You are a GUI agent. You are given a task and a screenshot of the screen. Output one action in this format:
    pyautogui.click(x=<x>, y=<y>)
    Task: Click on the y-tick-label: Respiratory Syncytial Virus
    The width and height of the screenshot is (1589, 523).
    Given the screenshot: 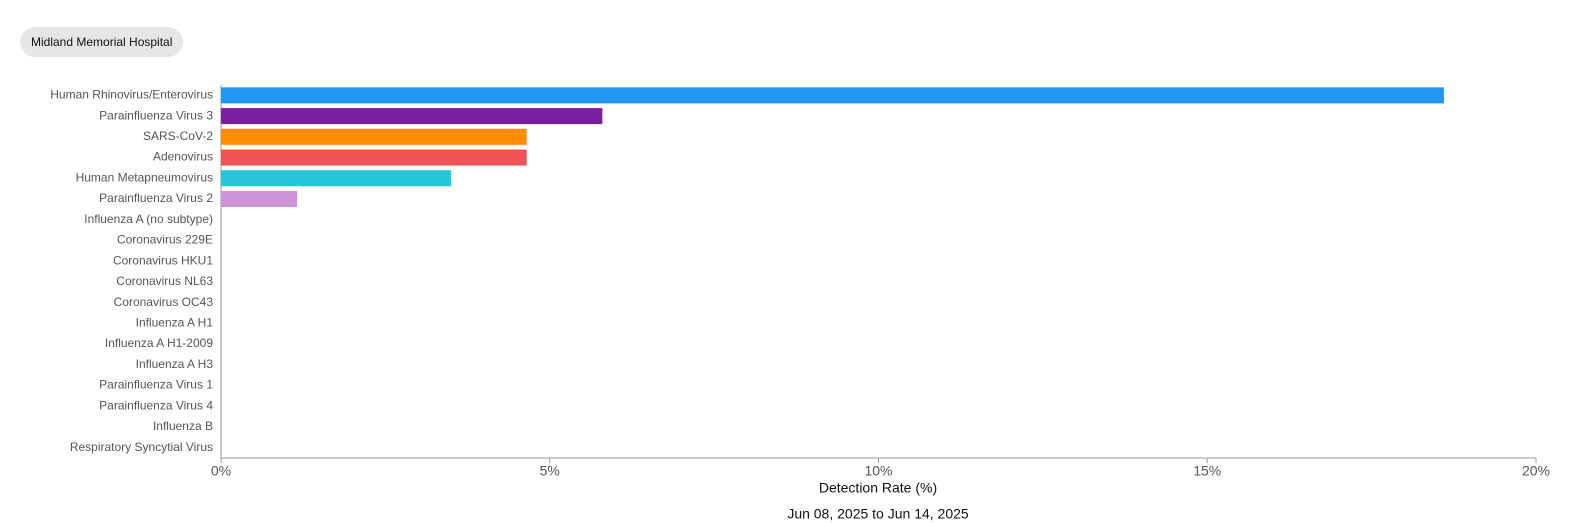 What is the action you would take?
    pyautogui.click(x=141, y=447)
    